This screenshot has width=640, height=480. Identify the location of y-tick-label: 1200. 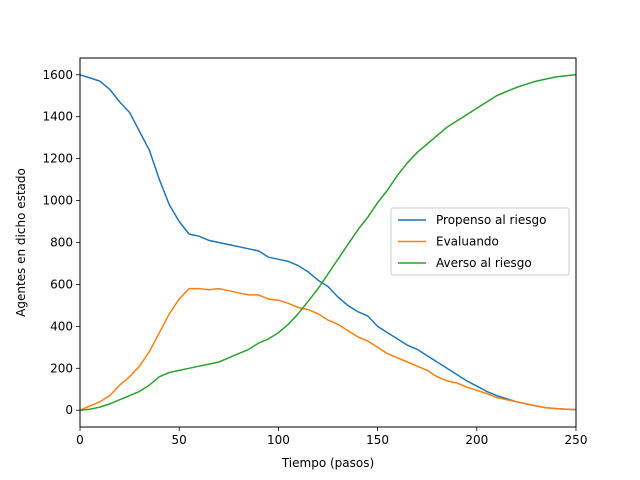
(57, 159).